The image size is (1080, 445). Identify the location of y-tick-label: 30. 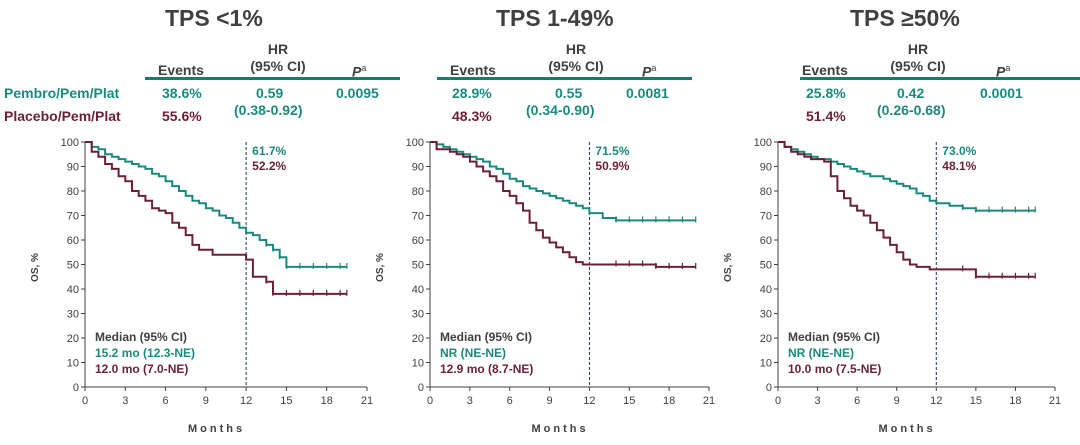
(418, 315).